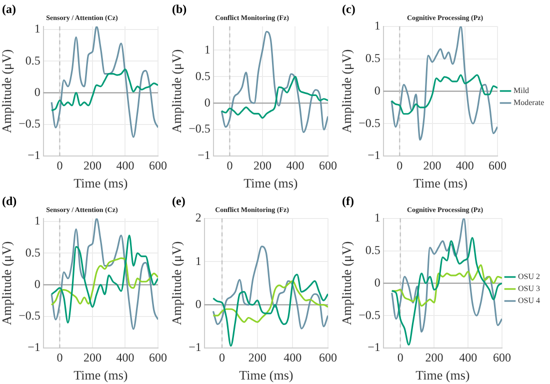 The image size is (550, 384). I want to click on legend-label: Mild, so click(522, 91).